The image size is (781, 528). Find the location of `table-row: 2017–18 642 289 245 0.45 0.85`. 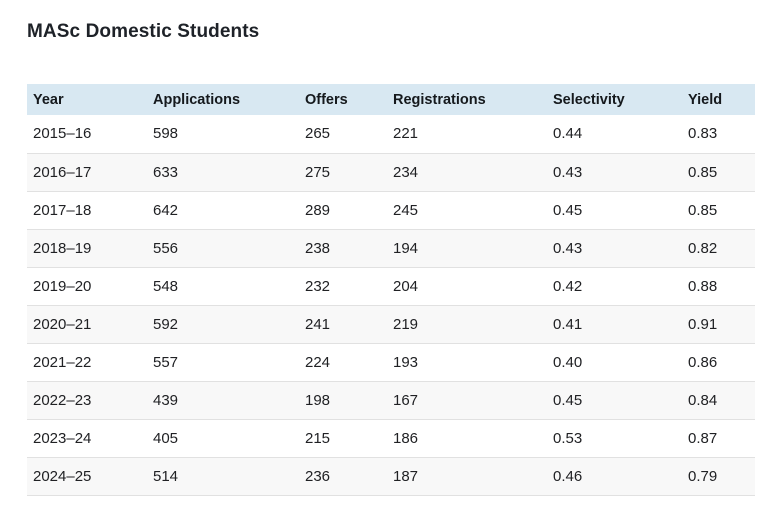

table-row: 2017–18 642 289 245 0.45 0.85 is located at coordinates (391, 210).